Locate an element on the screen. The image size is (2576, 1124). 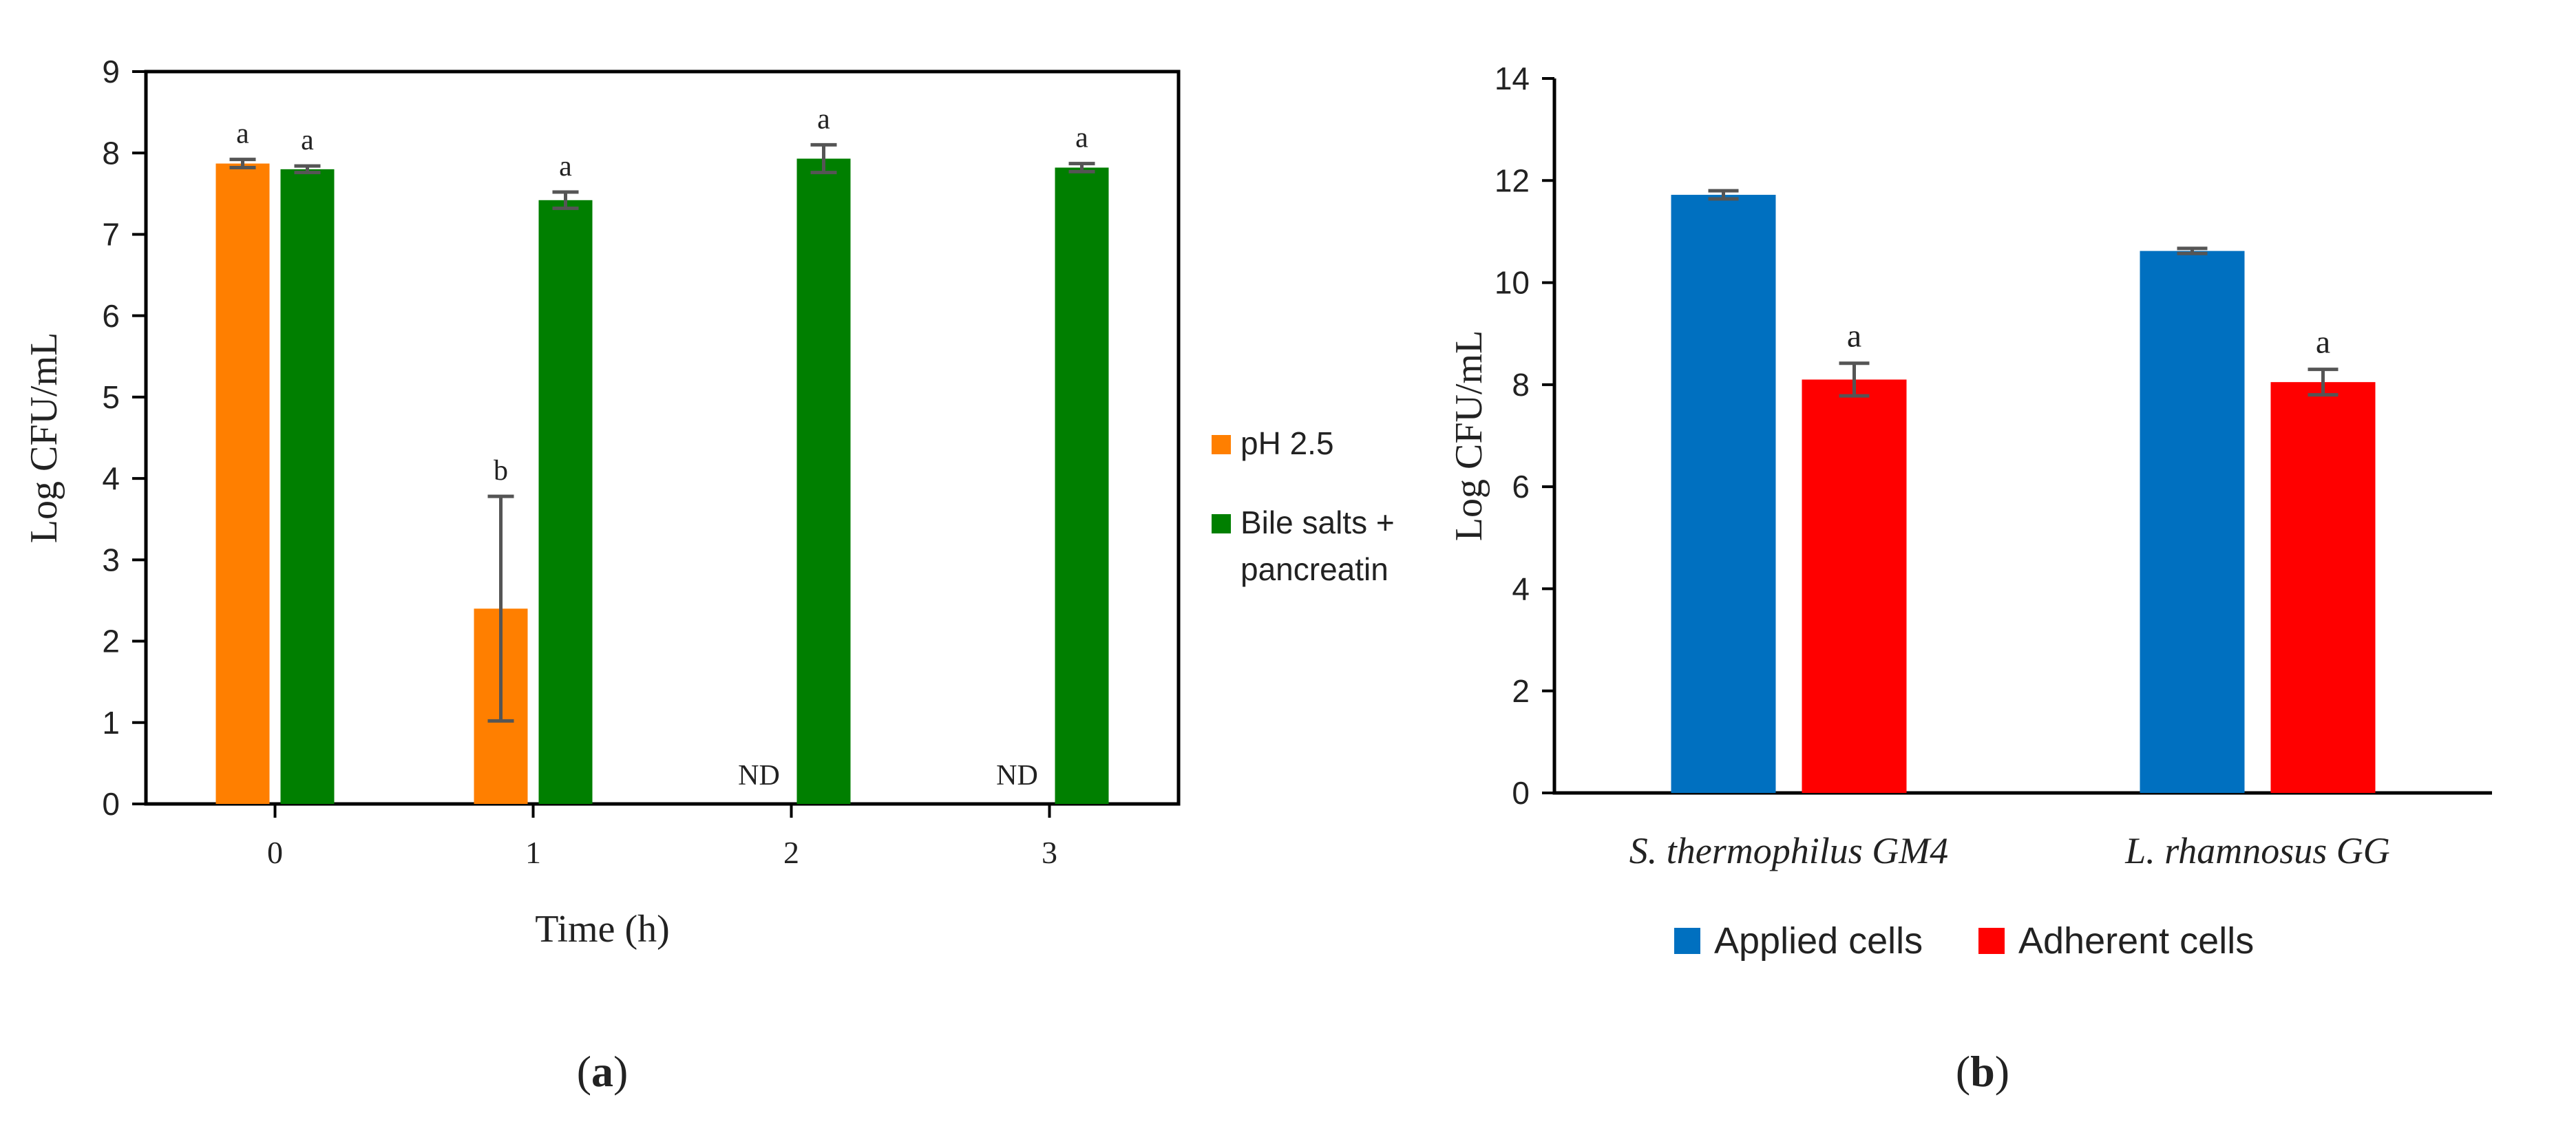
a-x-tick-label: 0 is located at coordinates (275, 852).